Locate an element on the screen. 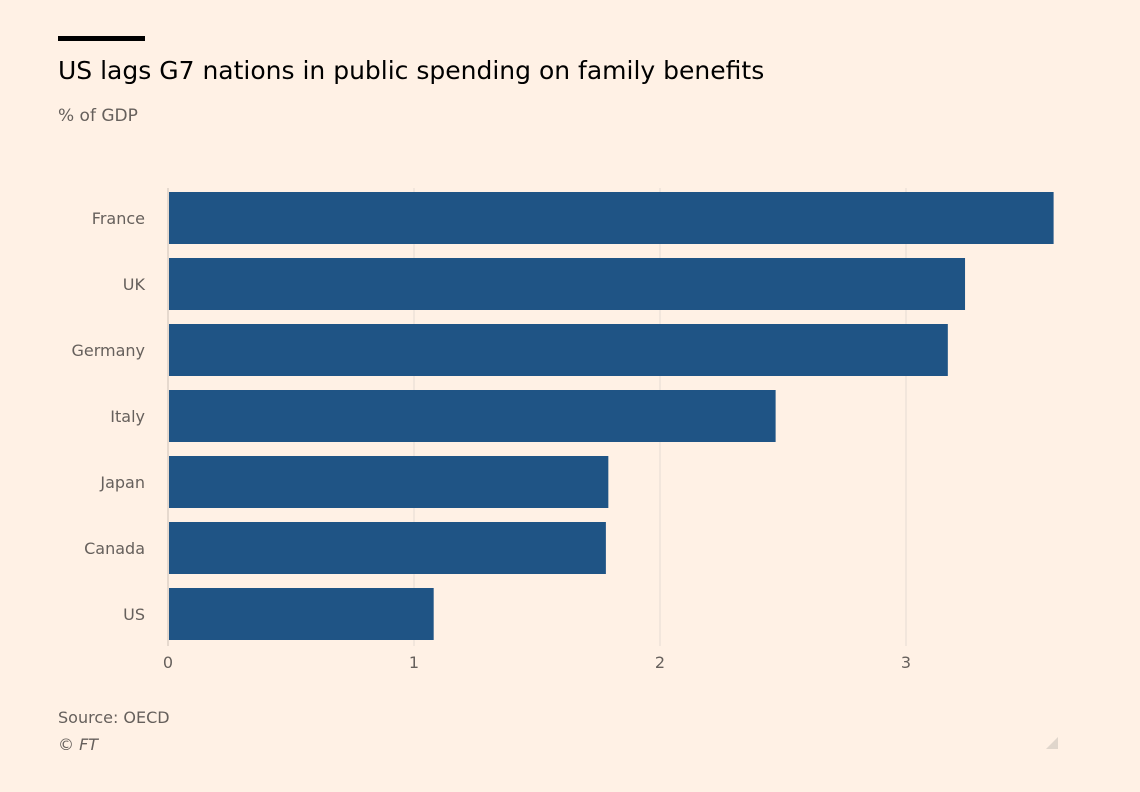 Image resolution: width=1140 pixels, height=792 pixels. chart-subtitle: % of GDP is located at coordinates (98, 116).